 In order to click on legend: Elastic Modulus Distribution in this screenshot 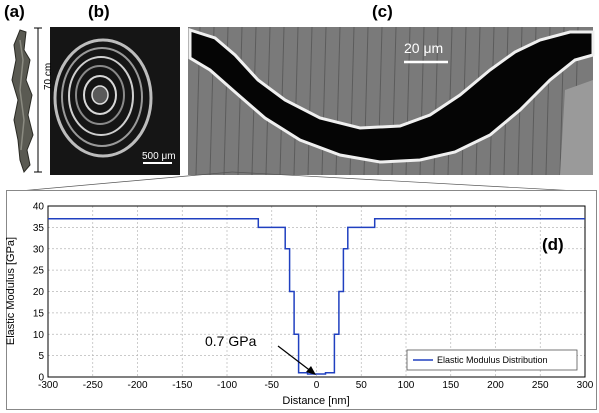, I will do `click(492, 360)`.